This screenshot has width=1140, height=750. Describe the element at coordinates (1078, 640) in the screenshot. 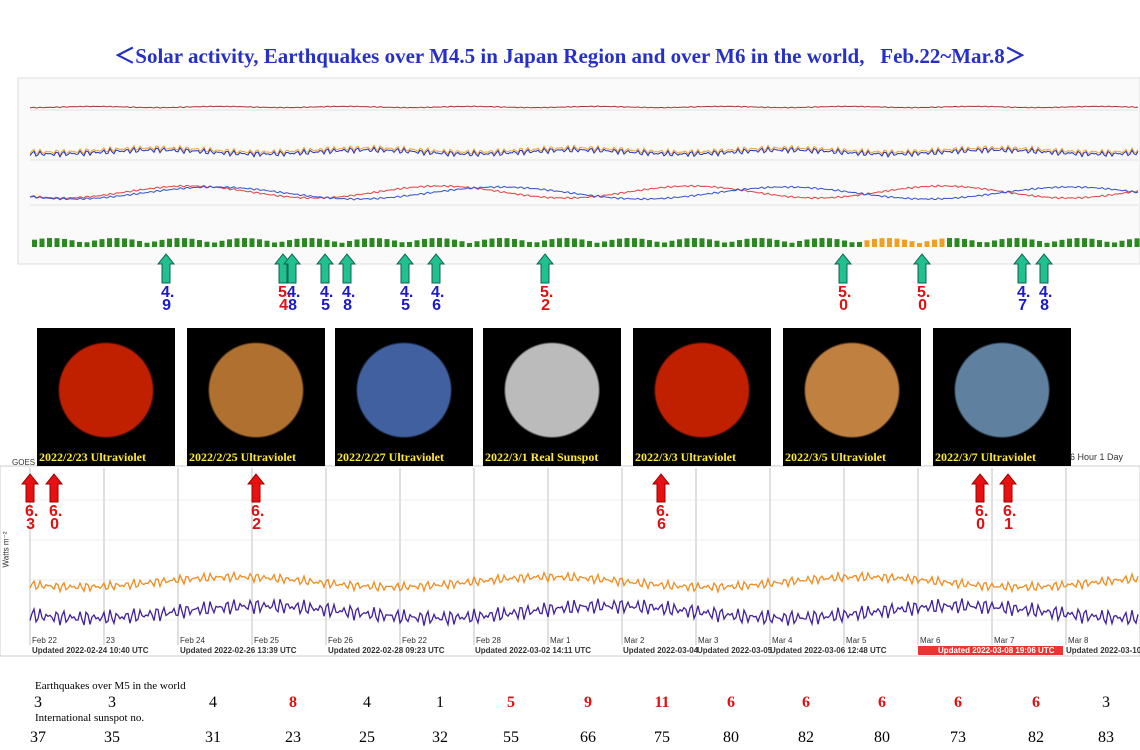

I see `date-label: Mar 8` at that location.